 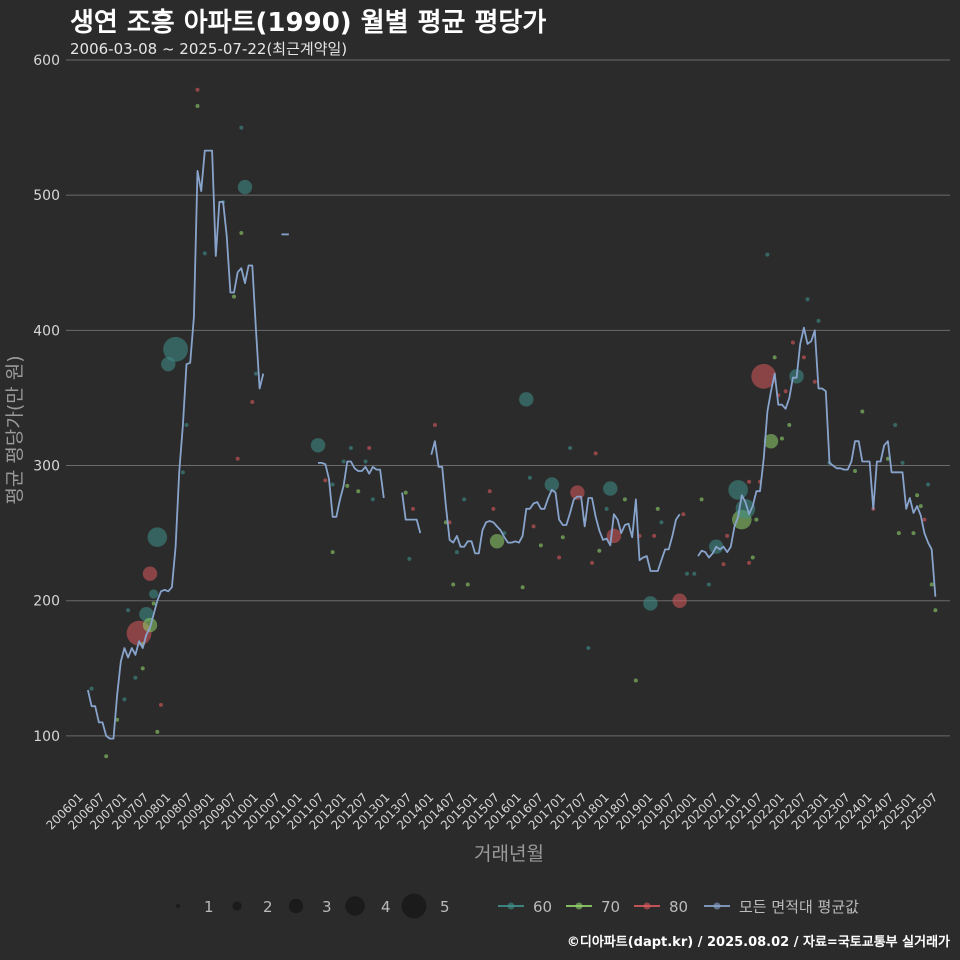 What do you see at coordinates (509, 854) in the screenshot?
I see `x-axis-label: 거래년월` at bounding box center [509, 854].